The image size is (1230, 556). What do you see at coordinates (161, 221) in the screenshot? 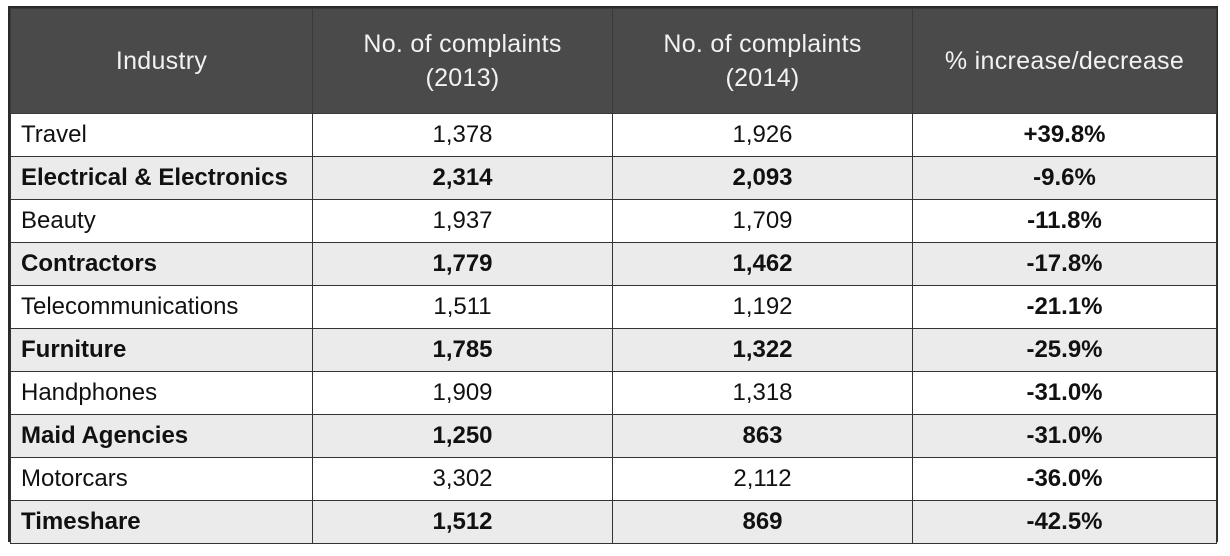
I see `industry-cell: Beauty` at bounding box center [161, 221].